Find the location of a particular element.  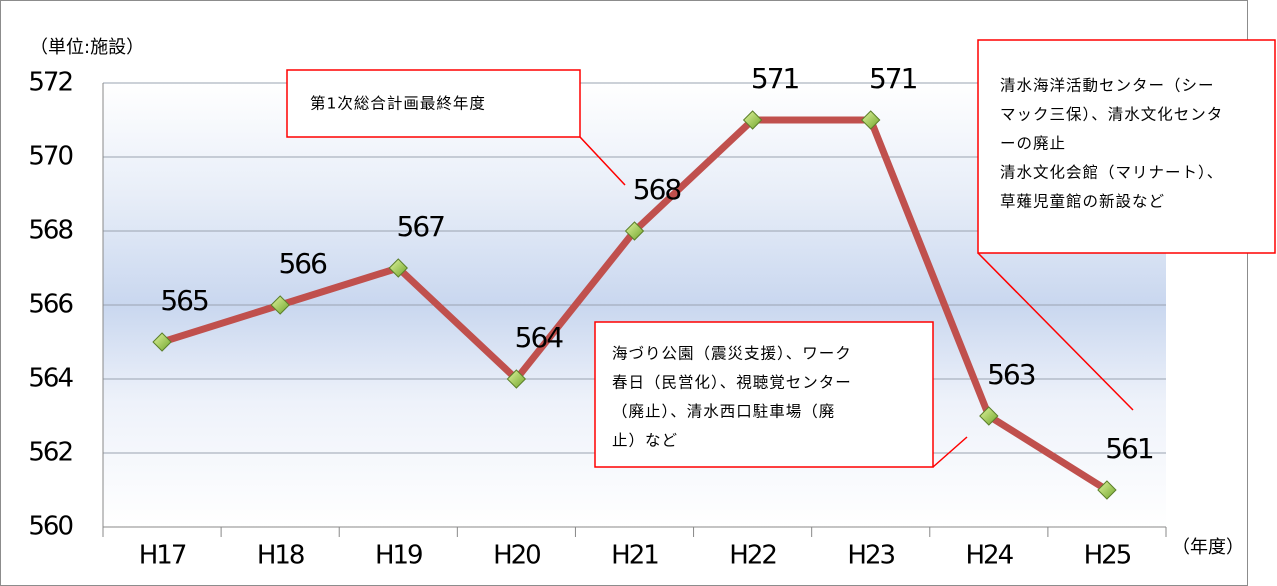

y-tick-label: 566 is located at coordinates (50, 305).